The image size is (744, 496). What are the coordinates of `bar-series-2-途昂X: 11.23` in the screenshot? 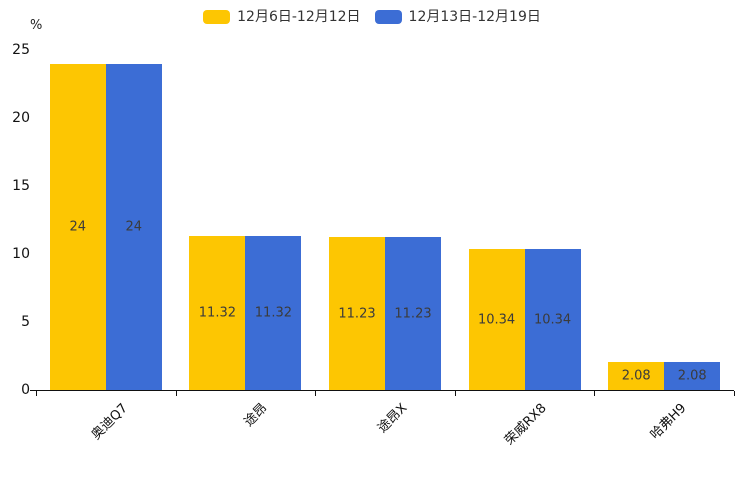 It's located at (413, 313).